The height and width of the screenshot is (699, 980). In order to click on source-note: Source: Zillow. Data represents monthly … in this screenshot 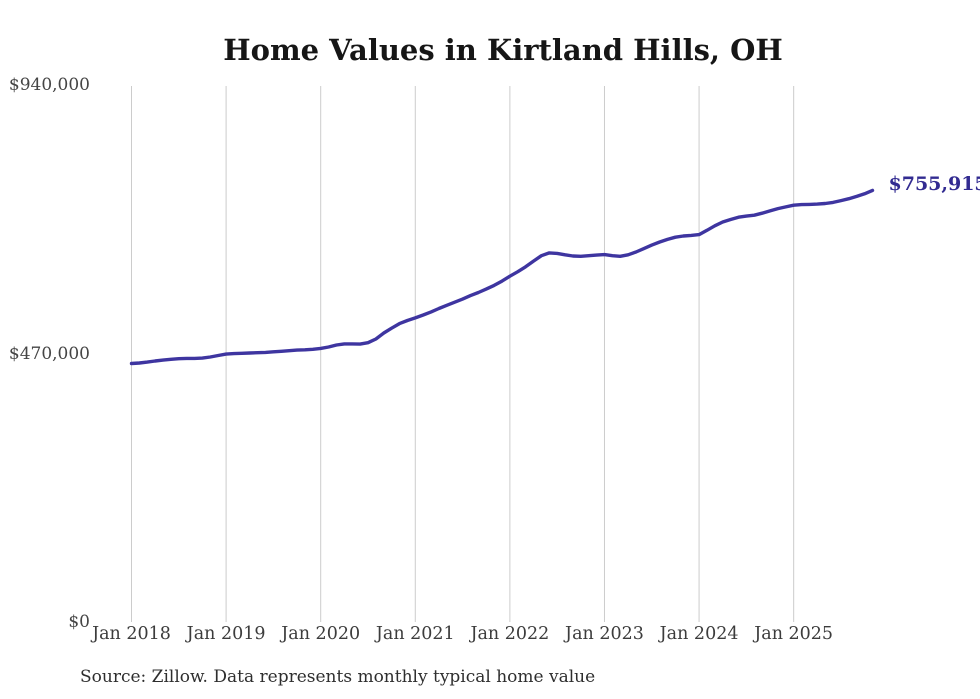, I will do `click(338, 677)`.